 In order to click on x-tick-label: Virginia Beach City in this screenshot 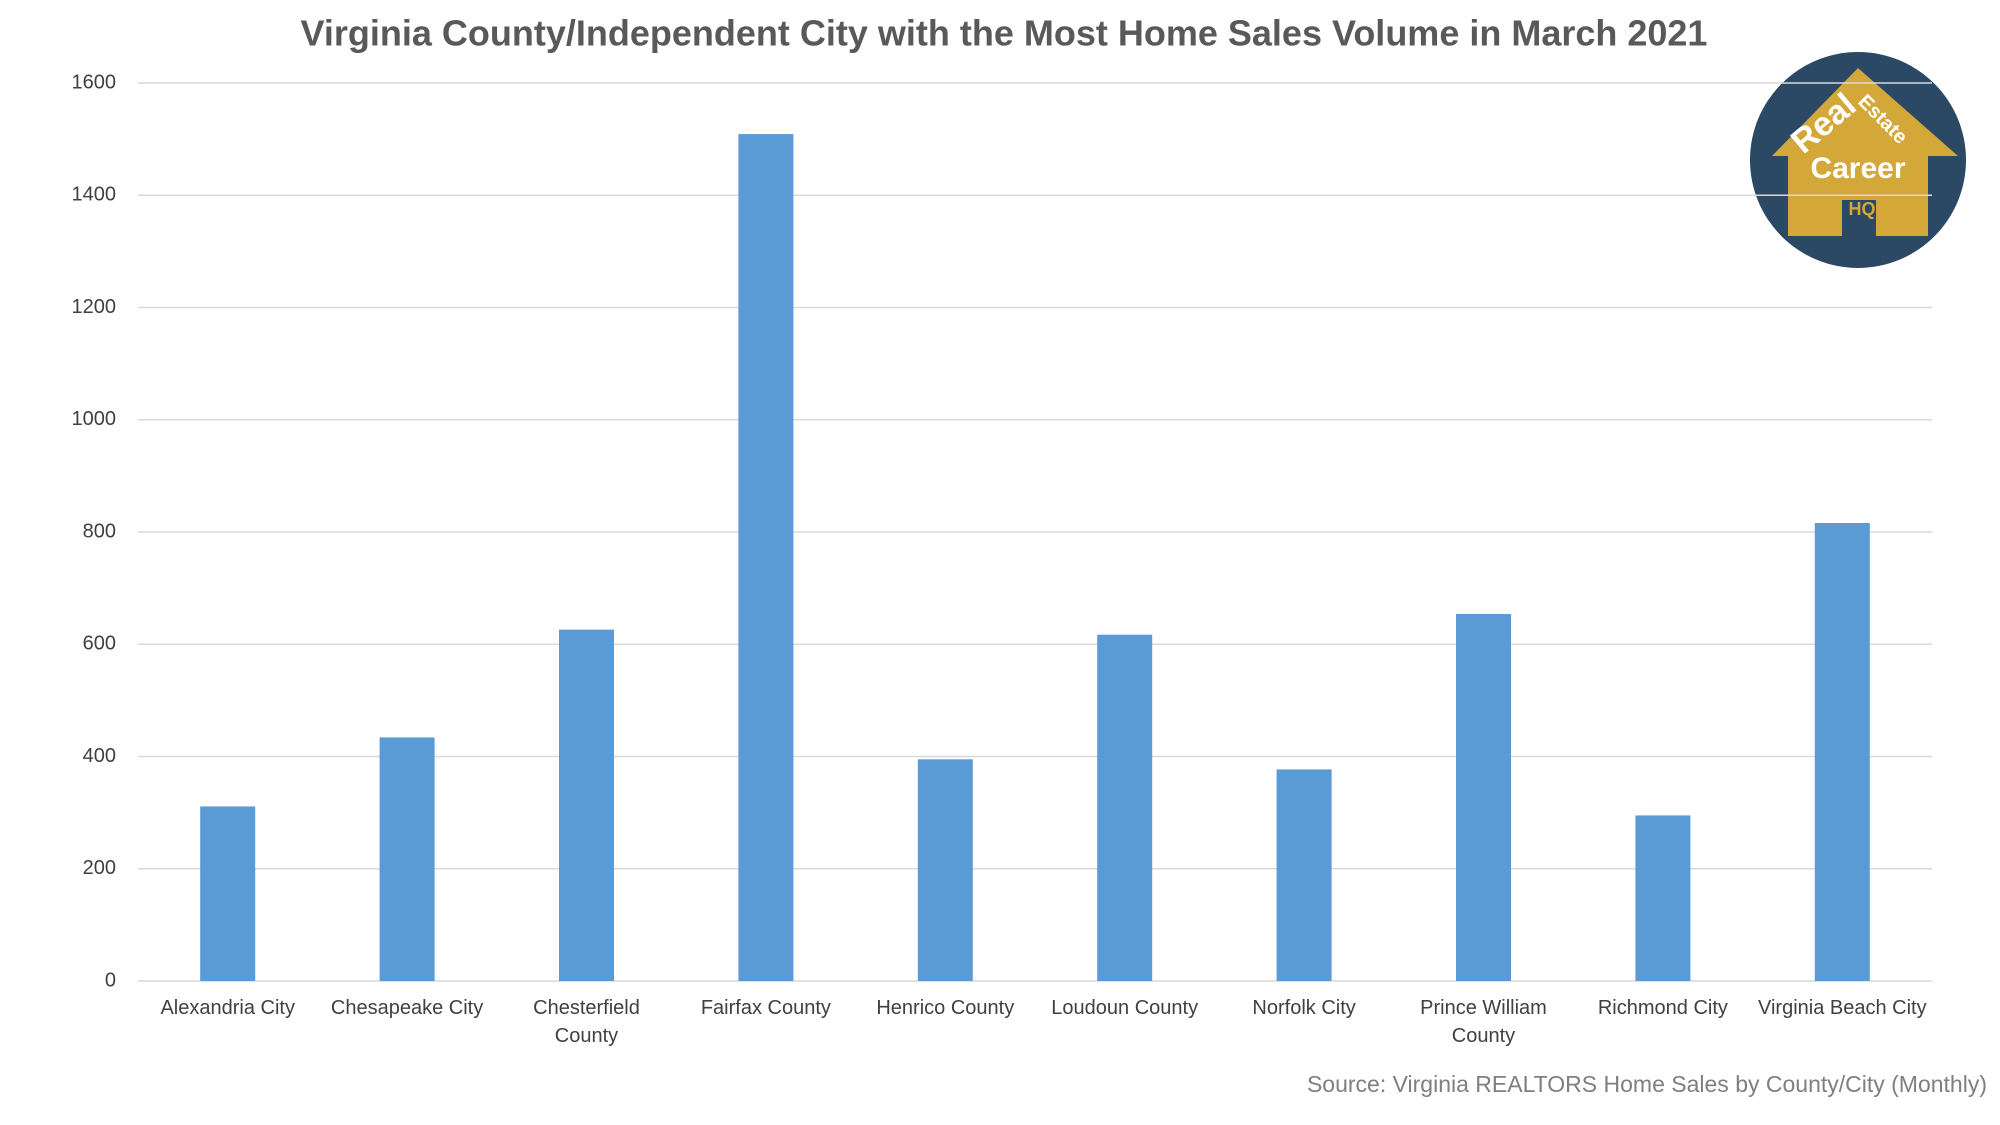, I will do `click(1842, 1008)`.